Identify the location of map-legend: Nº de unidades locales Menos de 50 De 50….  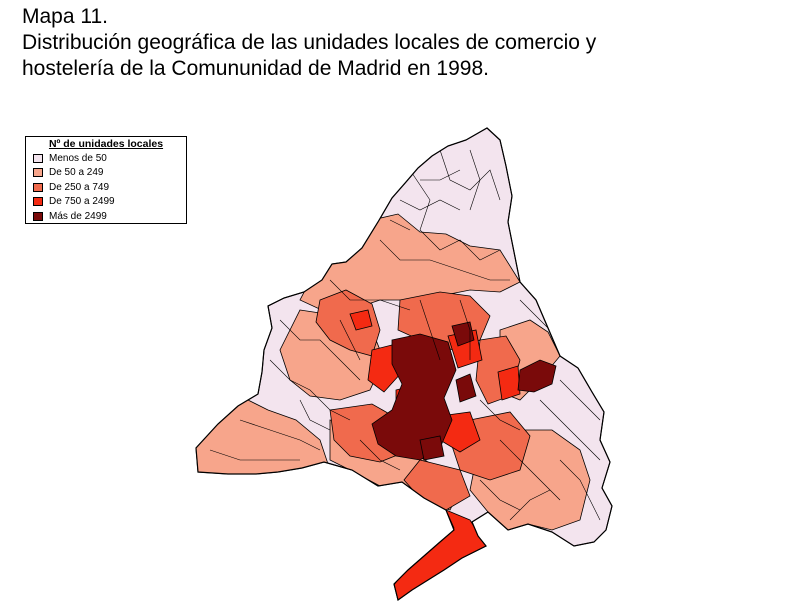
(106, 180).